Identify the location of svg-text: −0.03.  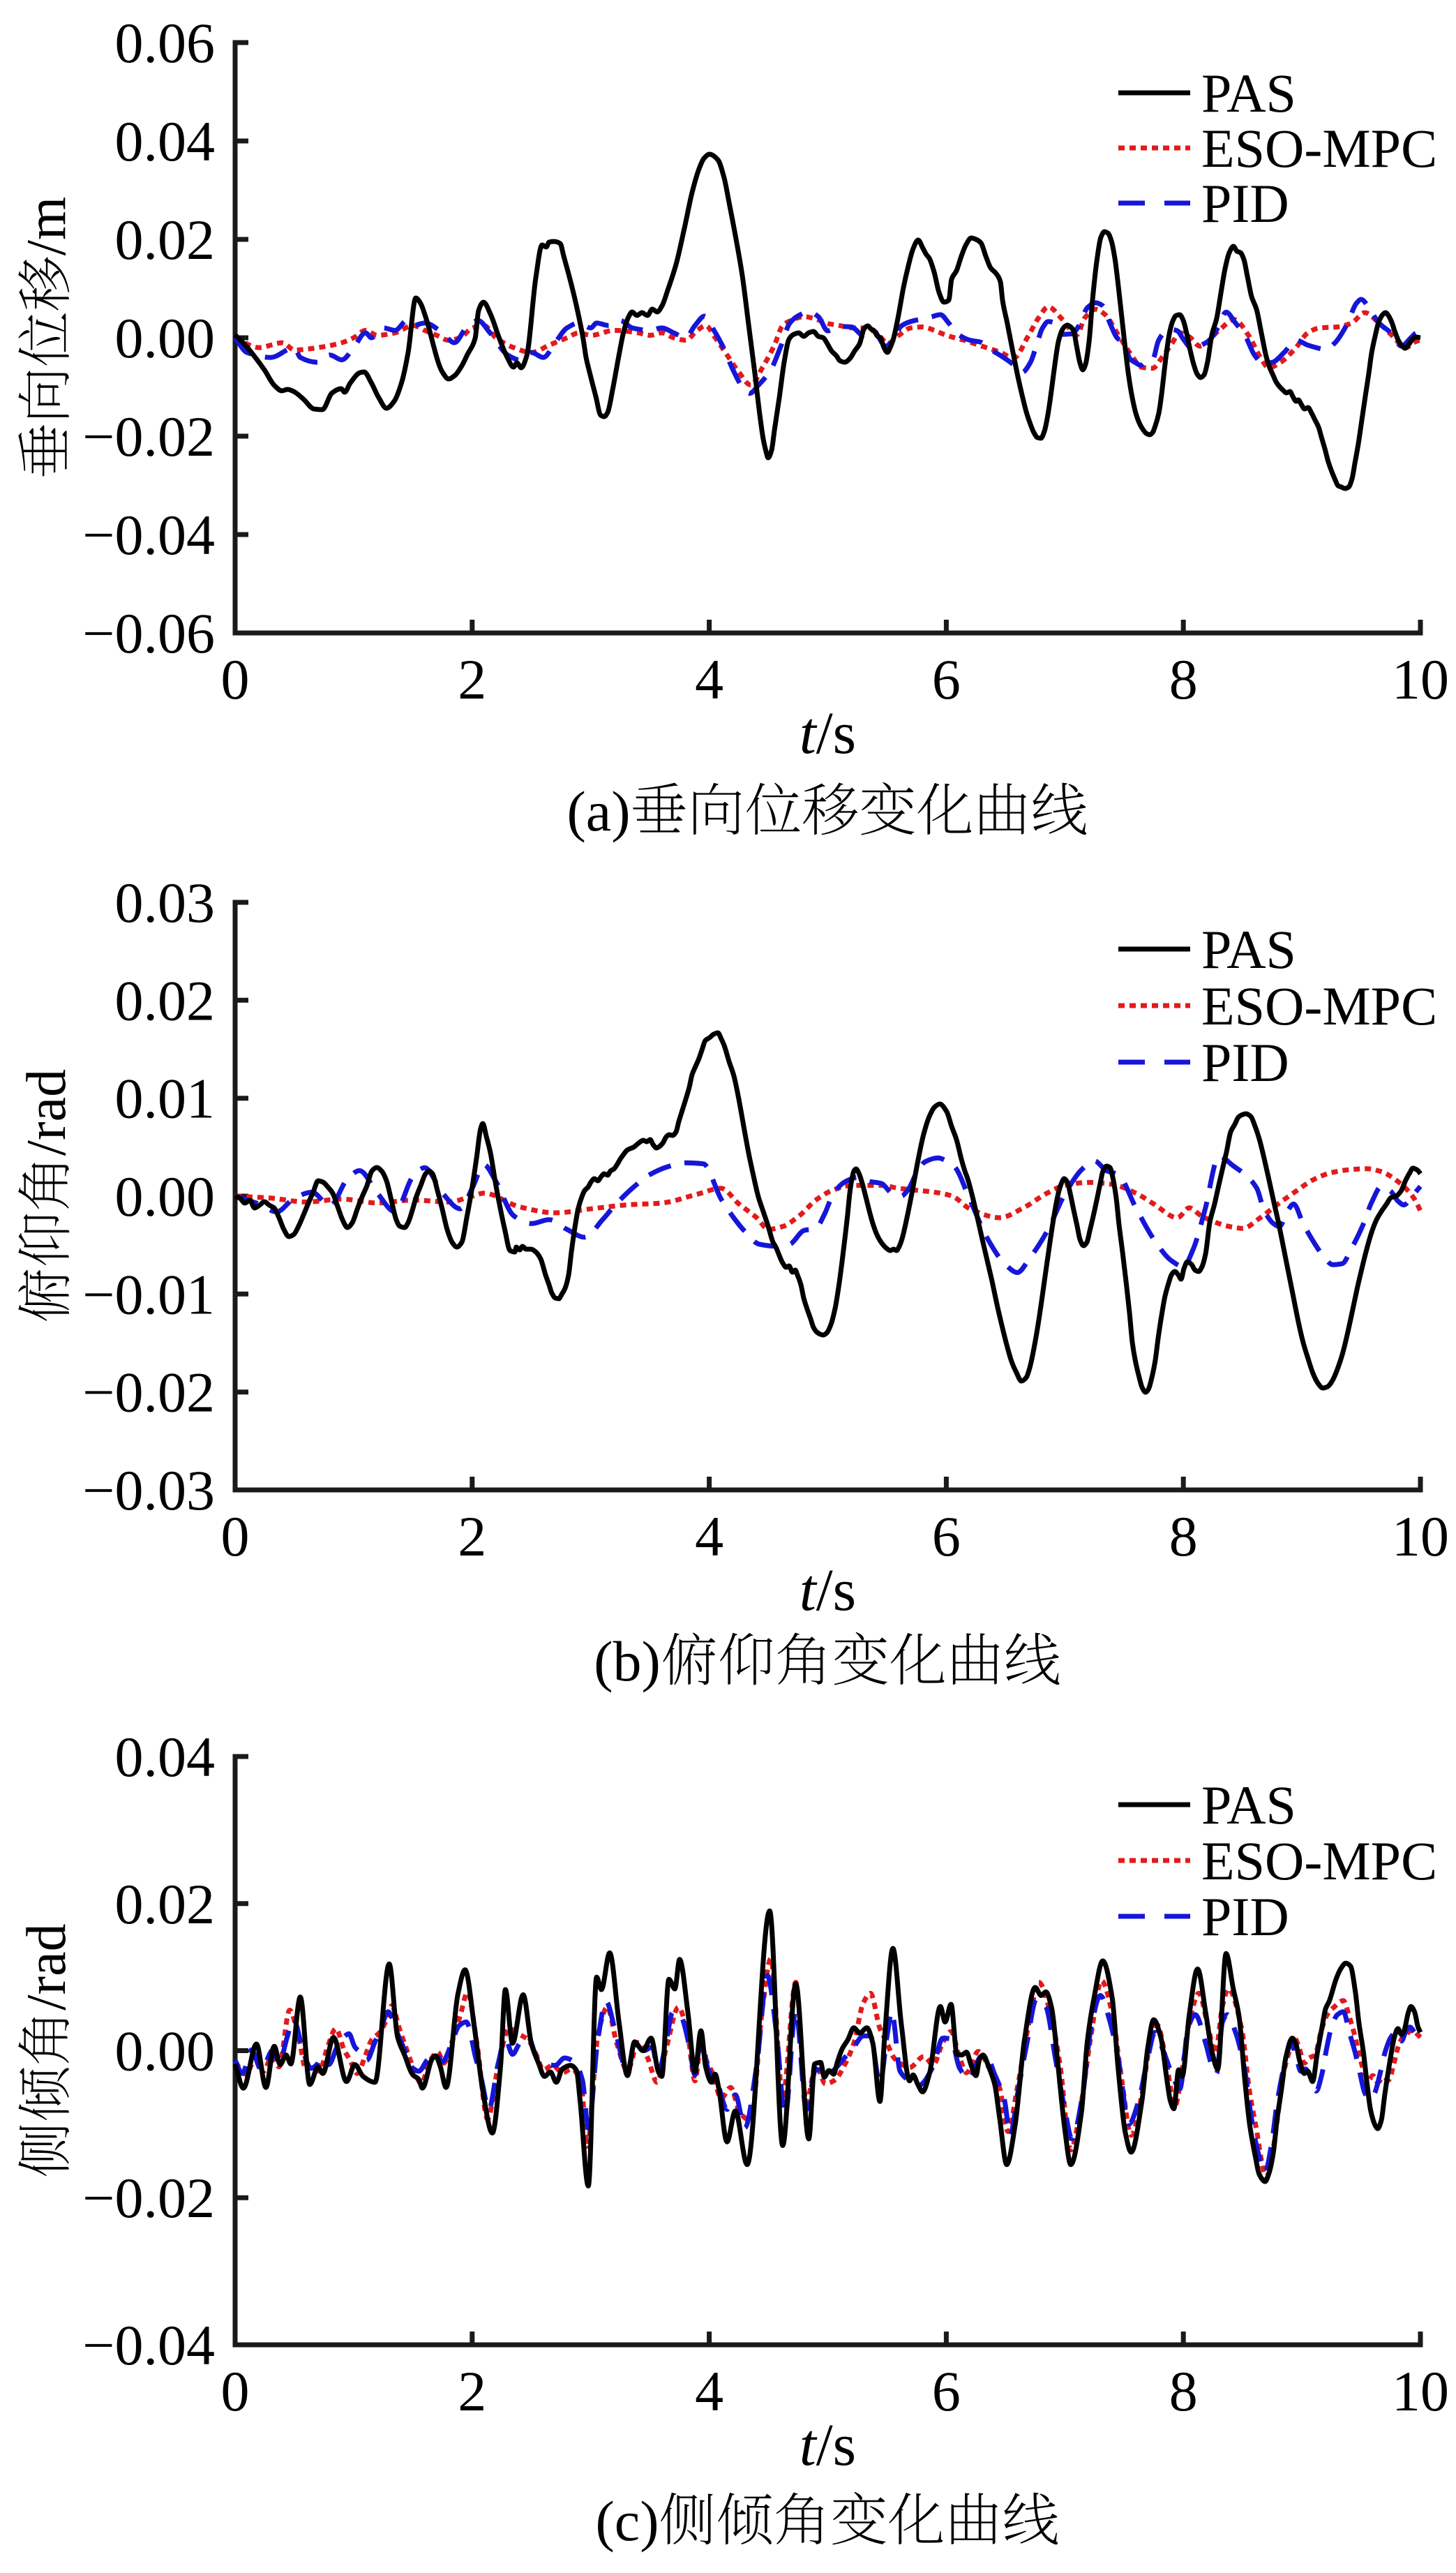
(148, 1490).